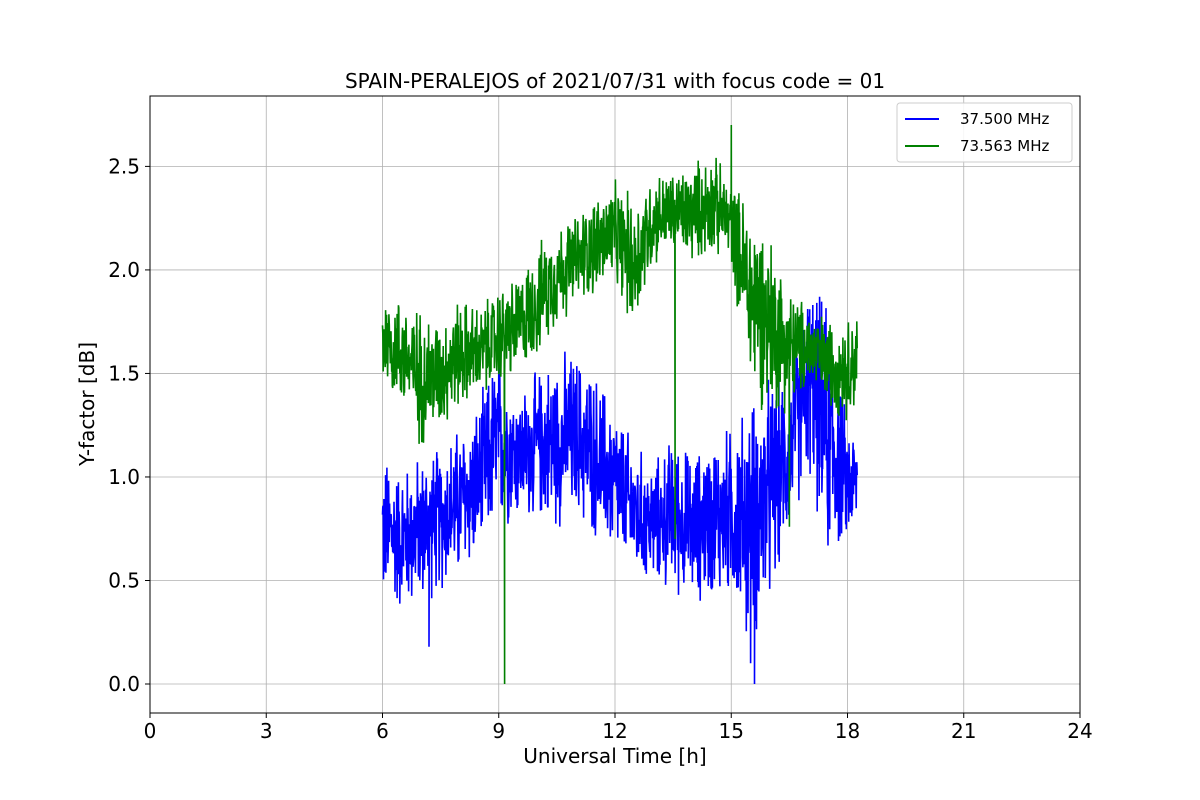 This screenshot has height=800, width=1200. What do you see at coordinates (129, 425) in the screenshot?
I see `y-axis: 0.0 0.5 1.0 1.5 2.0 2.5` at bounding box center [129, 425].